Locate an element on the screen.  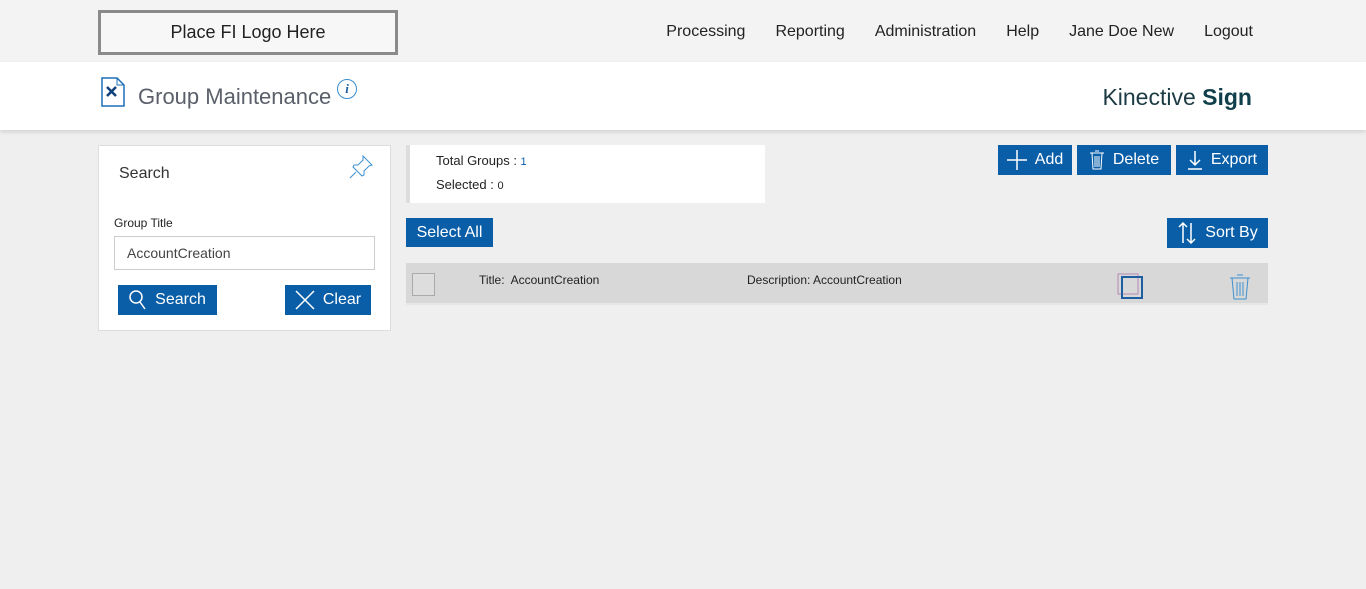
sort-icon is located at coordinates (1187, 233).